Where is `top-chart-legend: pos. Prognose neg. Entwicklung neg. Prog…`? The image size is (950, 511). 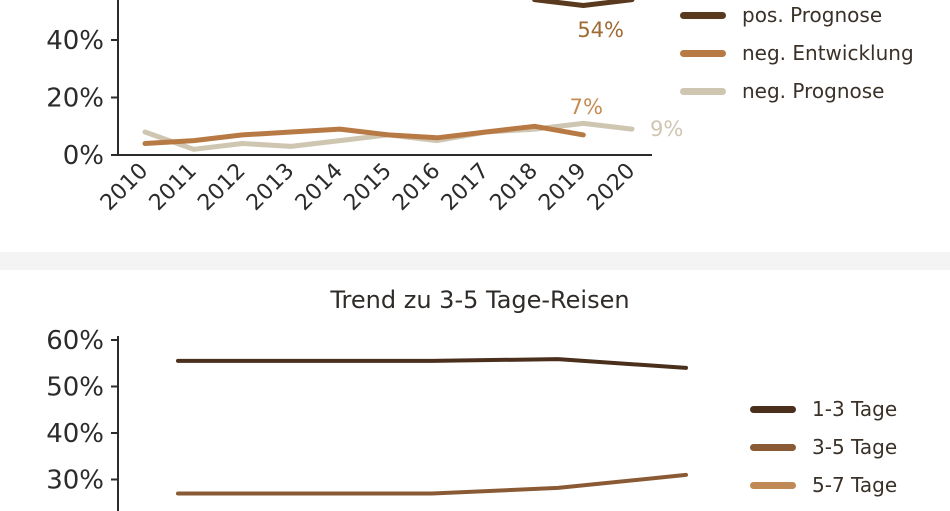 top-chart-legend: pos. Prognose neg. Entwicklung neg. Prog… is located at coordinates (797, 55).